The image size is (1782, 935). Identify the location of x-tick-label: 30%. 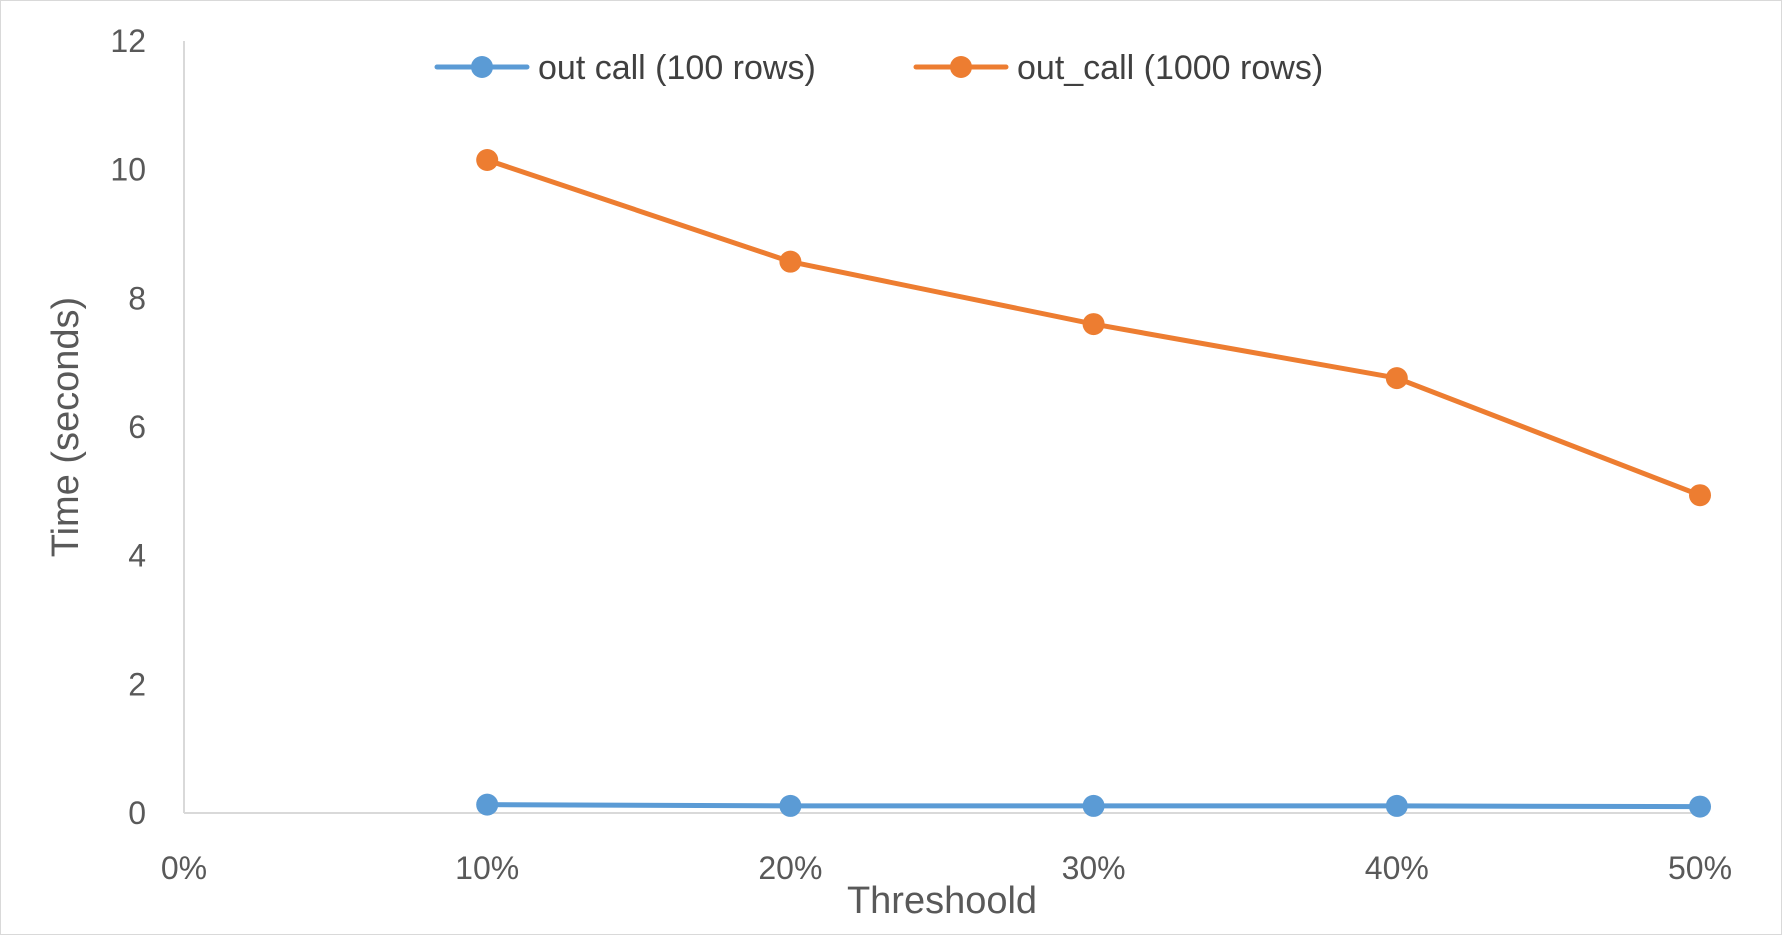
(1094, 868).